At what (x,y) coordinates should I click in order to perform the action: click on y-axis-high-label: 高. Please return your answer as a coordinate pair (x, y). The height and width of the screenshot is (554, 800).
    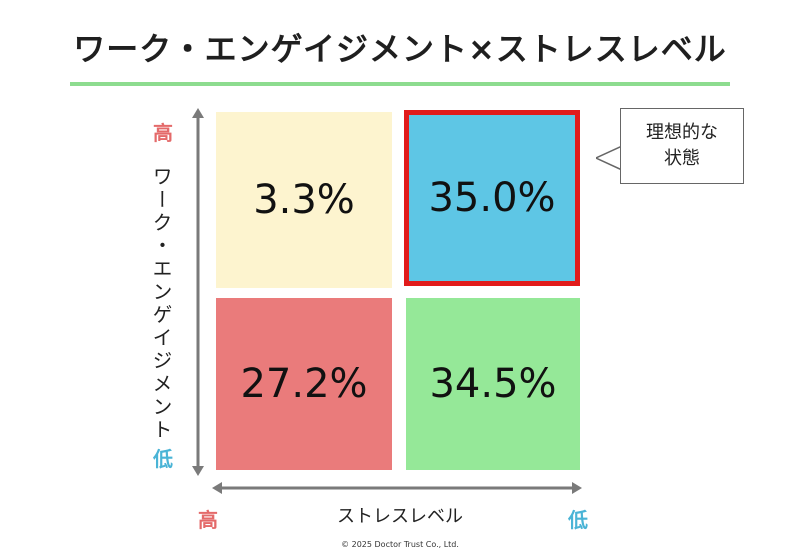
    Looking at the image, I should click on (163, 133).